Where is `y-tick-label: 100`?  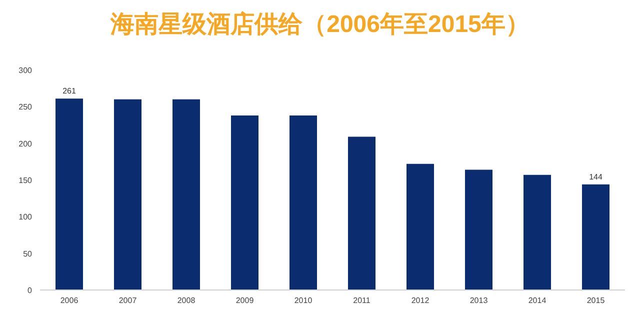 y-tick-label: 100 is located at coordinates (25, 217).